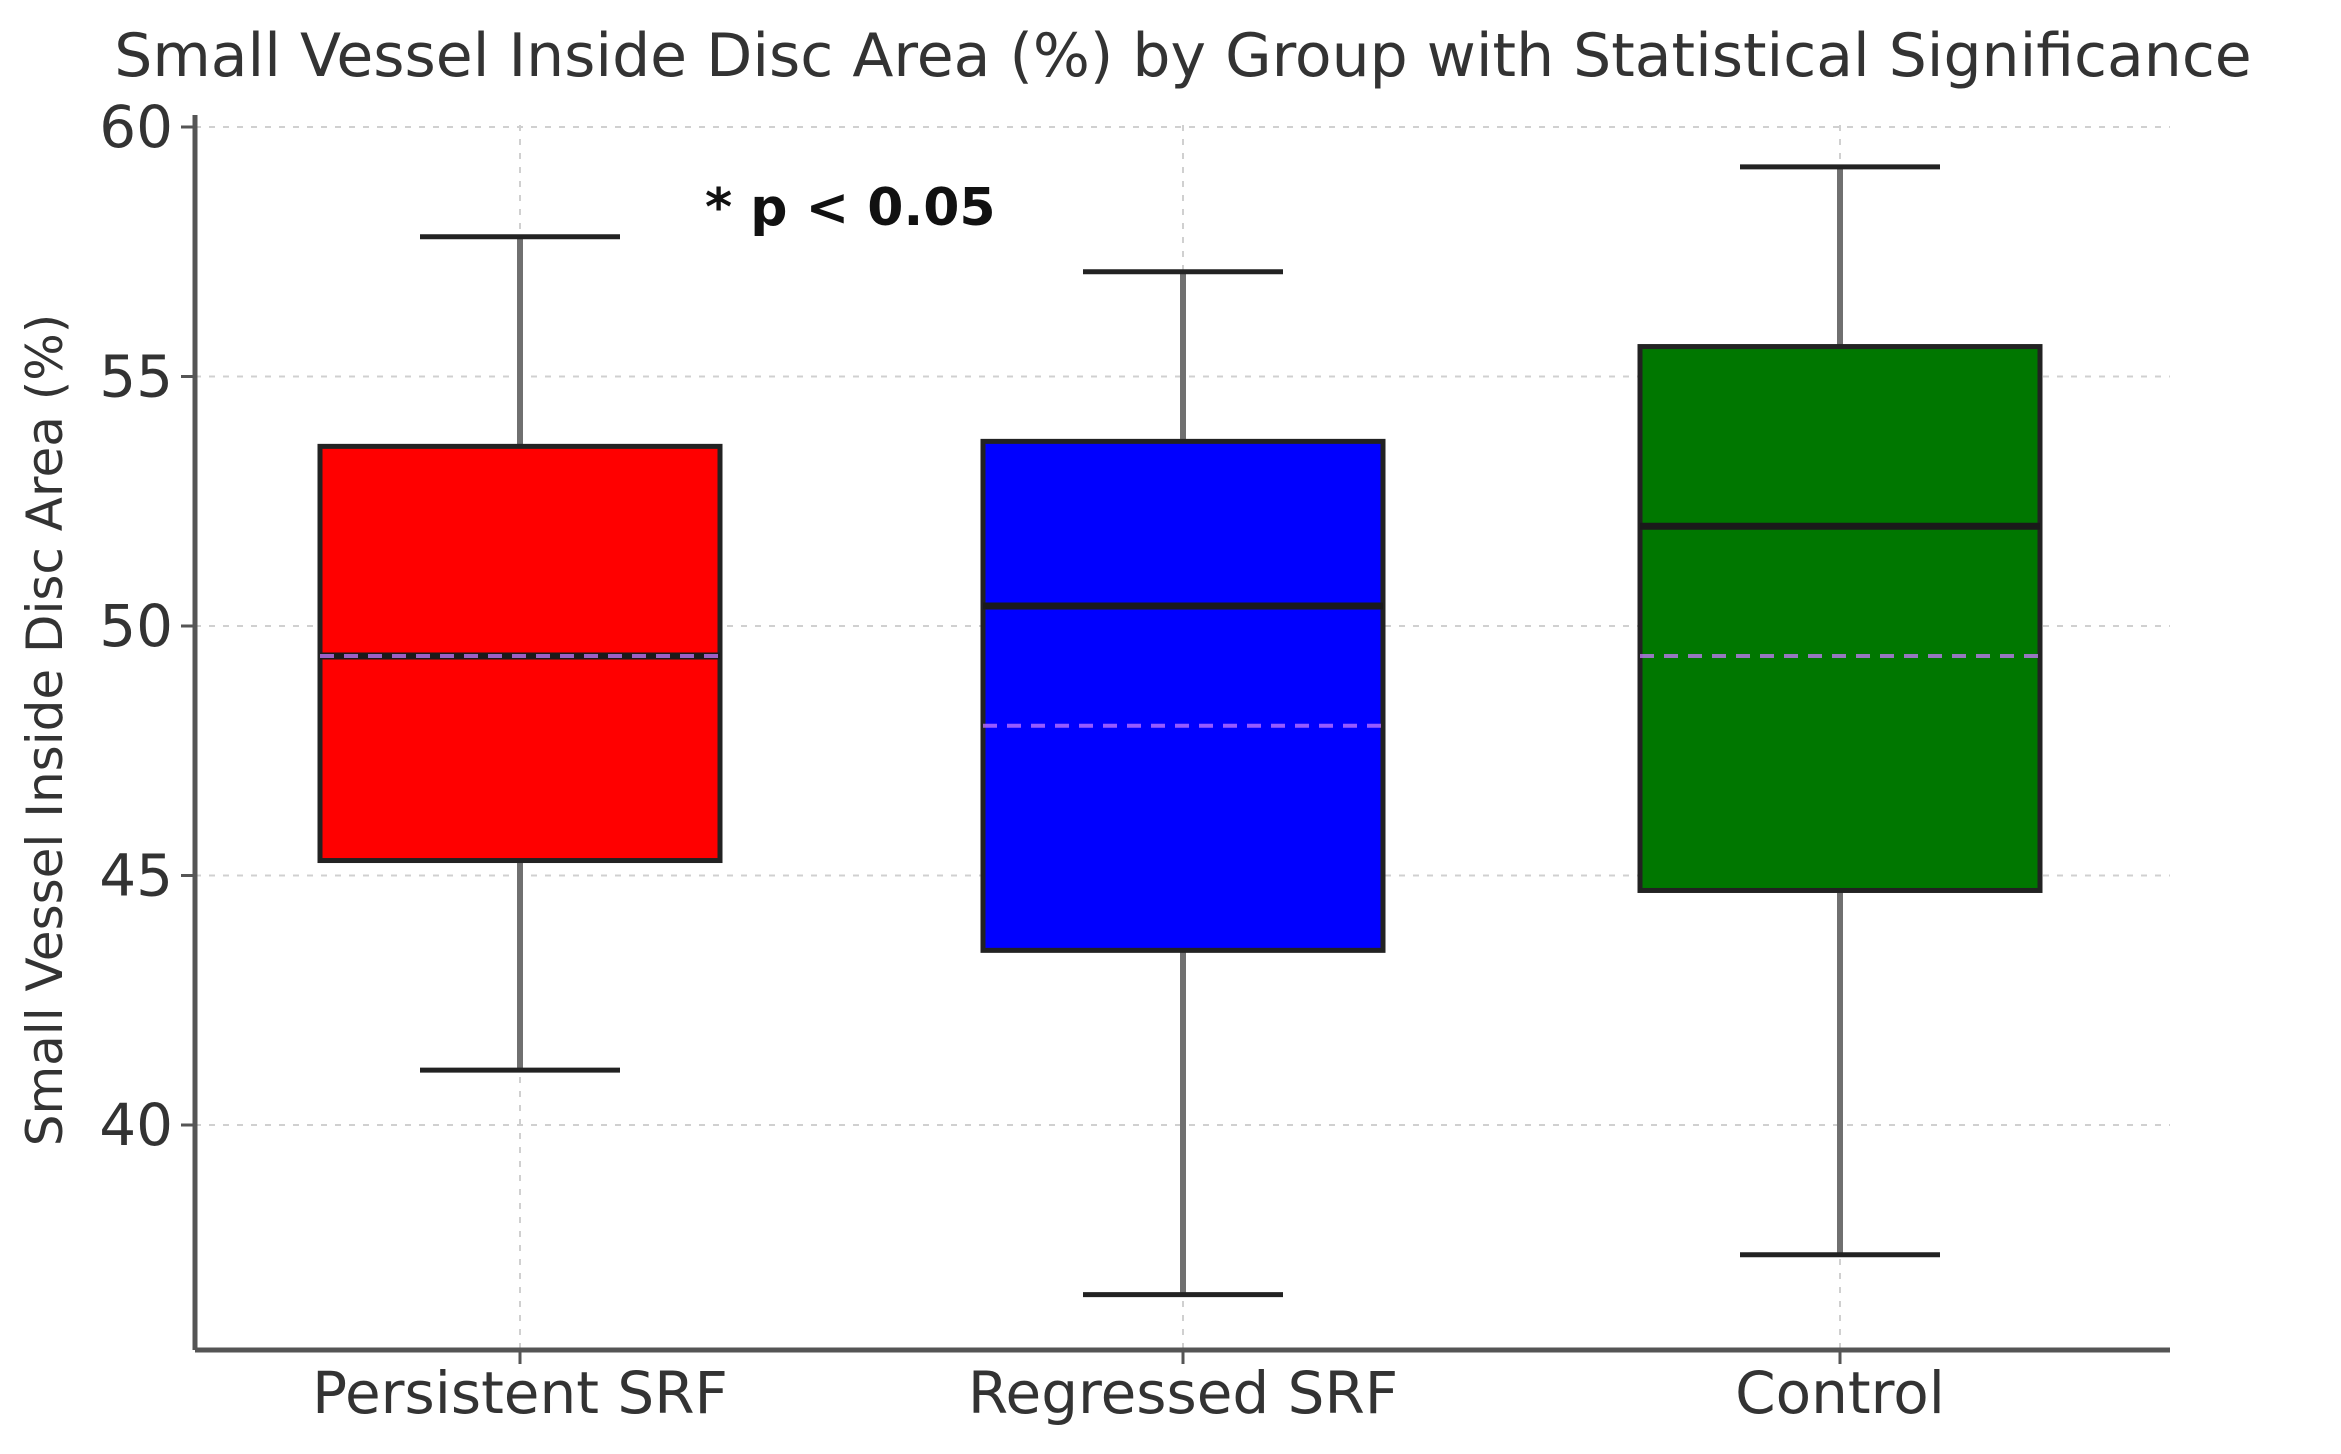  Describe the element at coordinates (520, 1393) in the screenshot. I see `x-tick-label: Persistent SRF` at that location.